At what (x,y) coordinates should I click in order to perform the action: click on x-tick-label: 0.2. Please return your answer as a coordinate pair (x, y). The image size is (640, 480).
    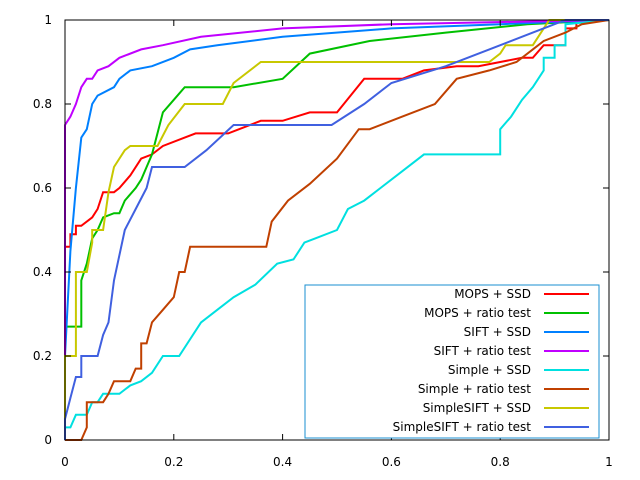
    Looking at the image, I should click on (173, 462).